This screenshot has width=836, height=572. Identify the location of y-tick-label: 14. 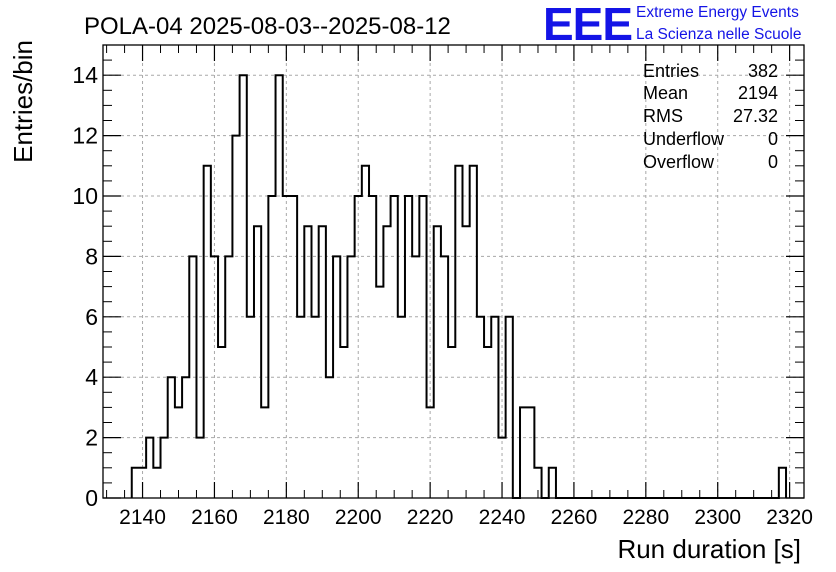
(85, 75).